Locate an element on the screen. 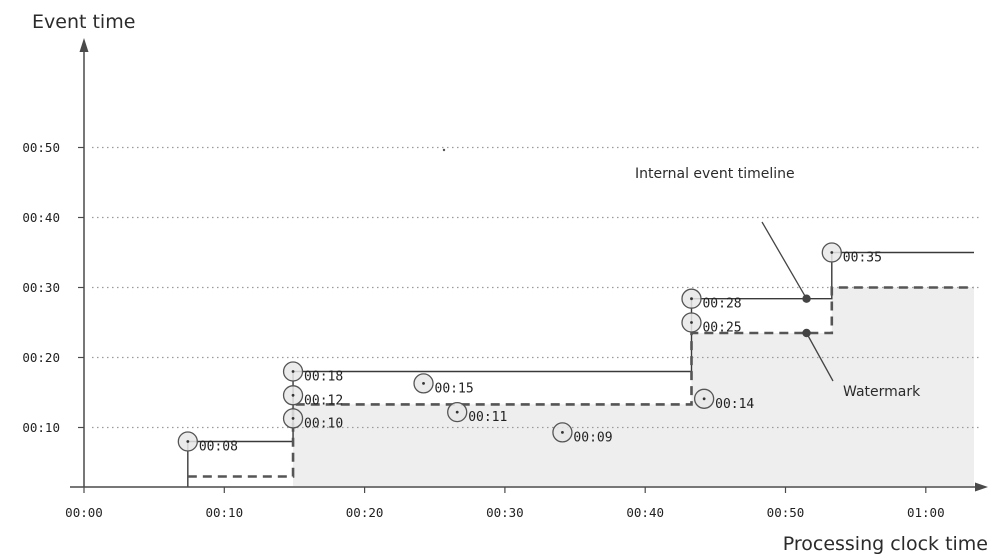 This screenshot has height=560, width=996. watermark-callout-dot is located at coordinates (806, 333).